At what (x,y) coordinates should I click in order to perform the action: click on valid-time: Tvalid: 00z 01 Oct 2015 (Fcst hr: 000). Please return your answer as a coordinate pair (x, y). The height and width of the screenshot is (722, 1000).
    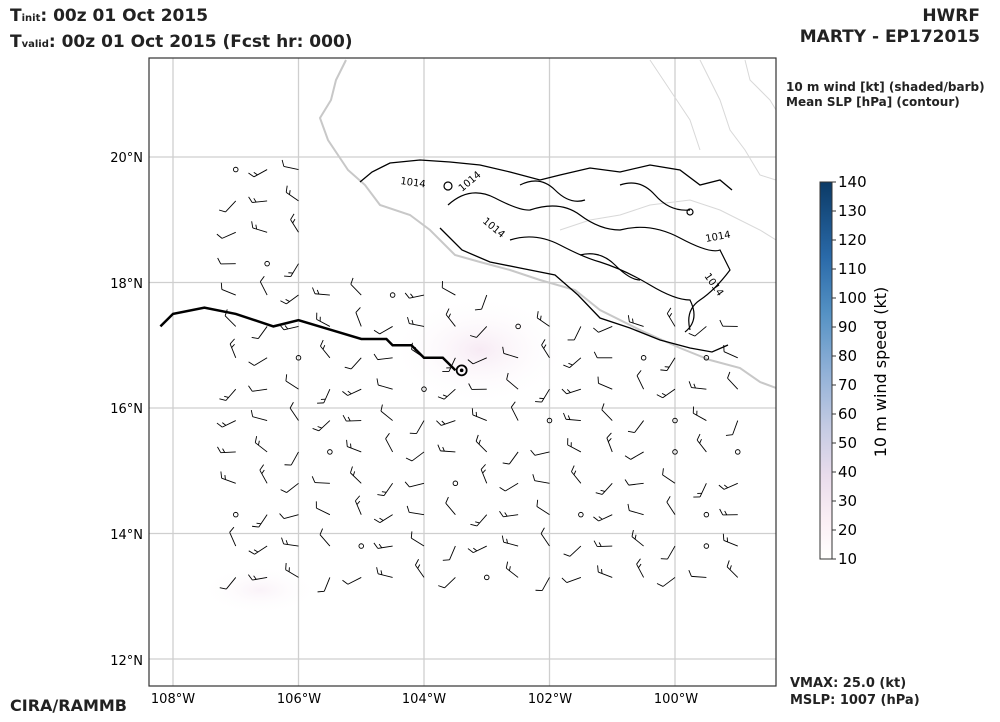
    Looking at the image, I should click on (181, 42).